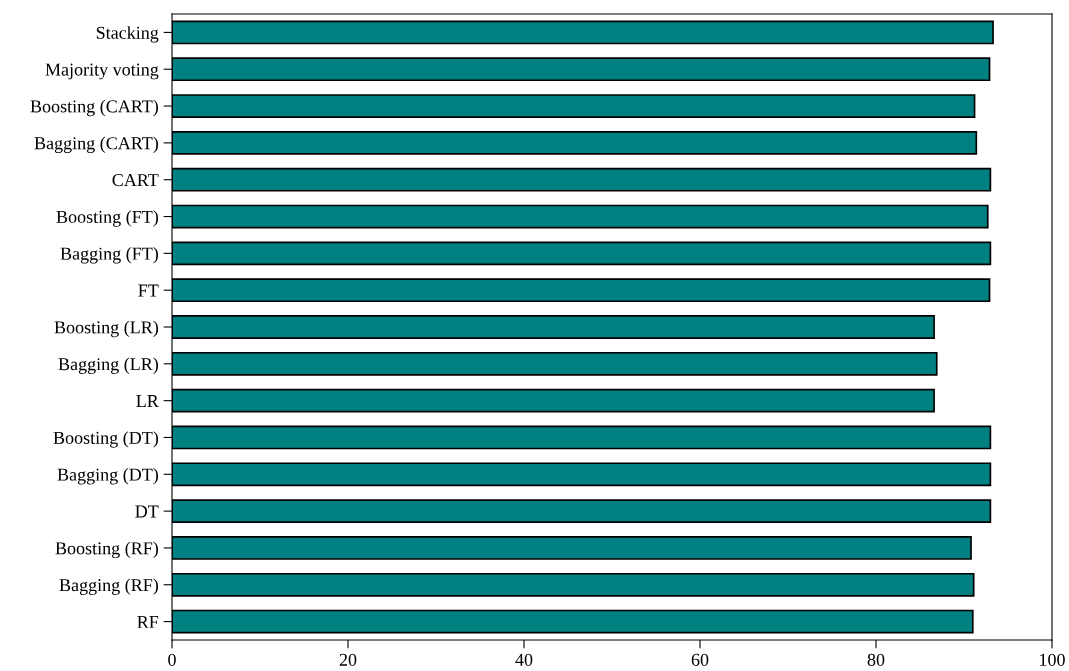  I want to click on y-tick-label: Bagging (DT), so click(108, 476).